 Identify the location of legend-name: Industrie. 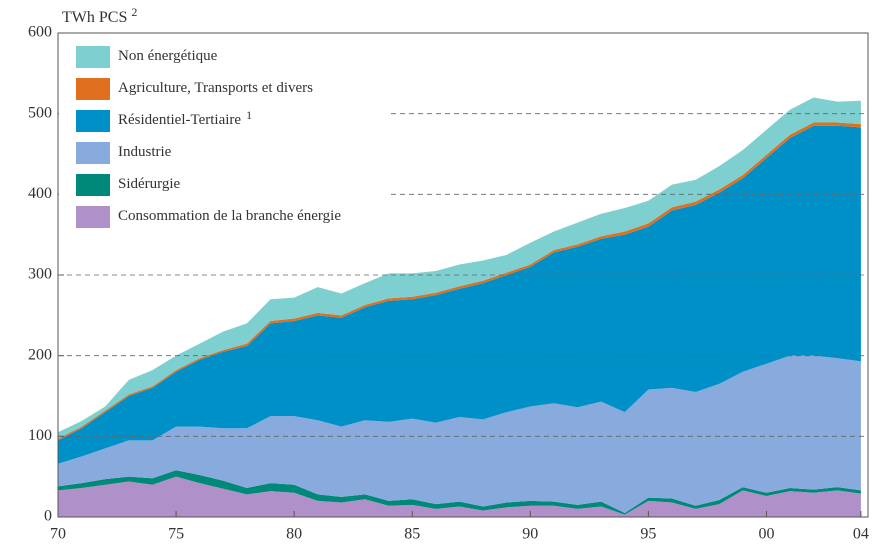
(145, 152).